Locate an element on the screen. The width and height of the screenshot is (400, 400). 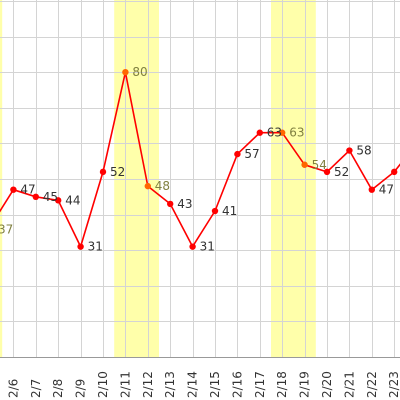
x-tick-label-2/23: 2/23 is located at coordinates (393, 384).